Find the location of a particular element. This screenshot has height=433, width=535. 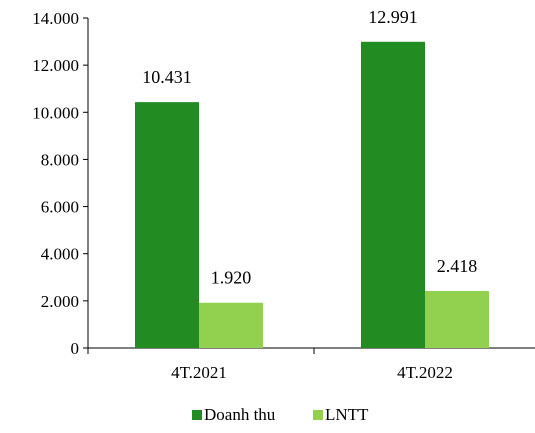

y-tick-label: 6.000 is located at coordinates (60, 207).